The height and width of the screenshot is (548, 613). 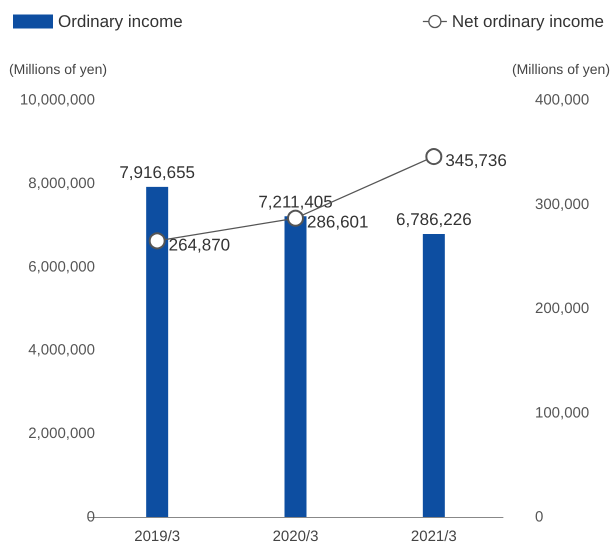 What do you see at coordinates (433, 536) in the screenshot?
I see `x-tick-label: 2021/3` at bounding box center [433, 536].